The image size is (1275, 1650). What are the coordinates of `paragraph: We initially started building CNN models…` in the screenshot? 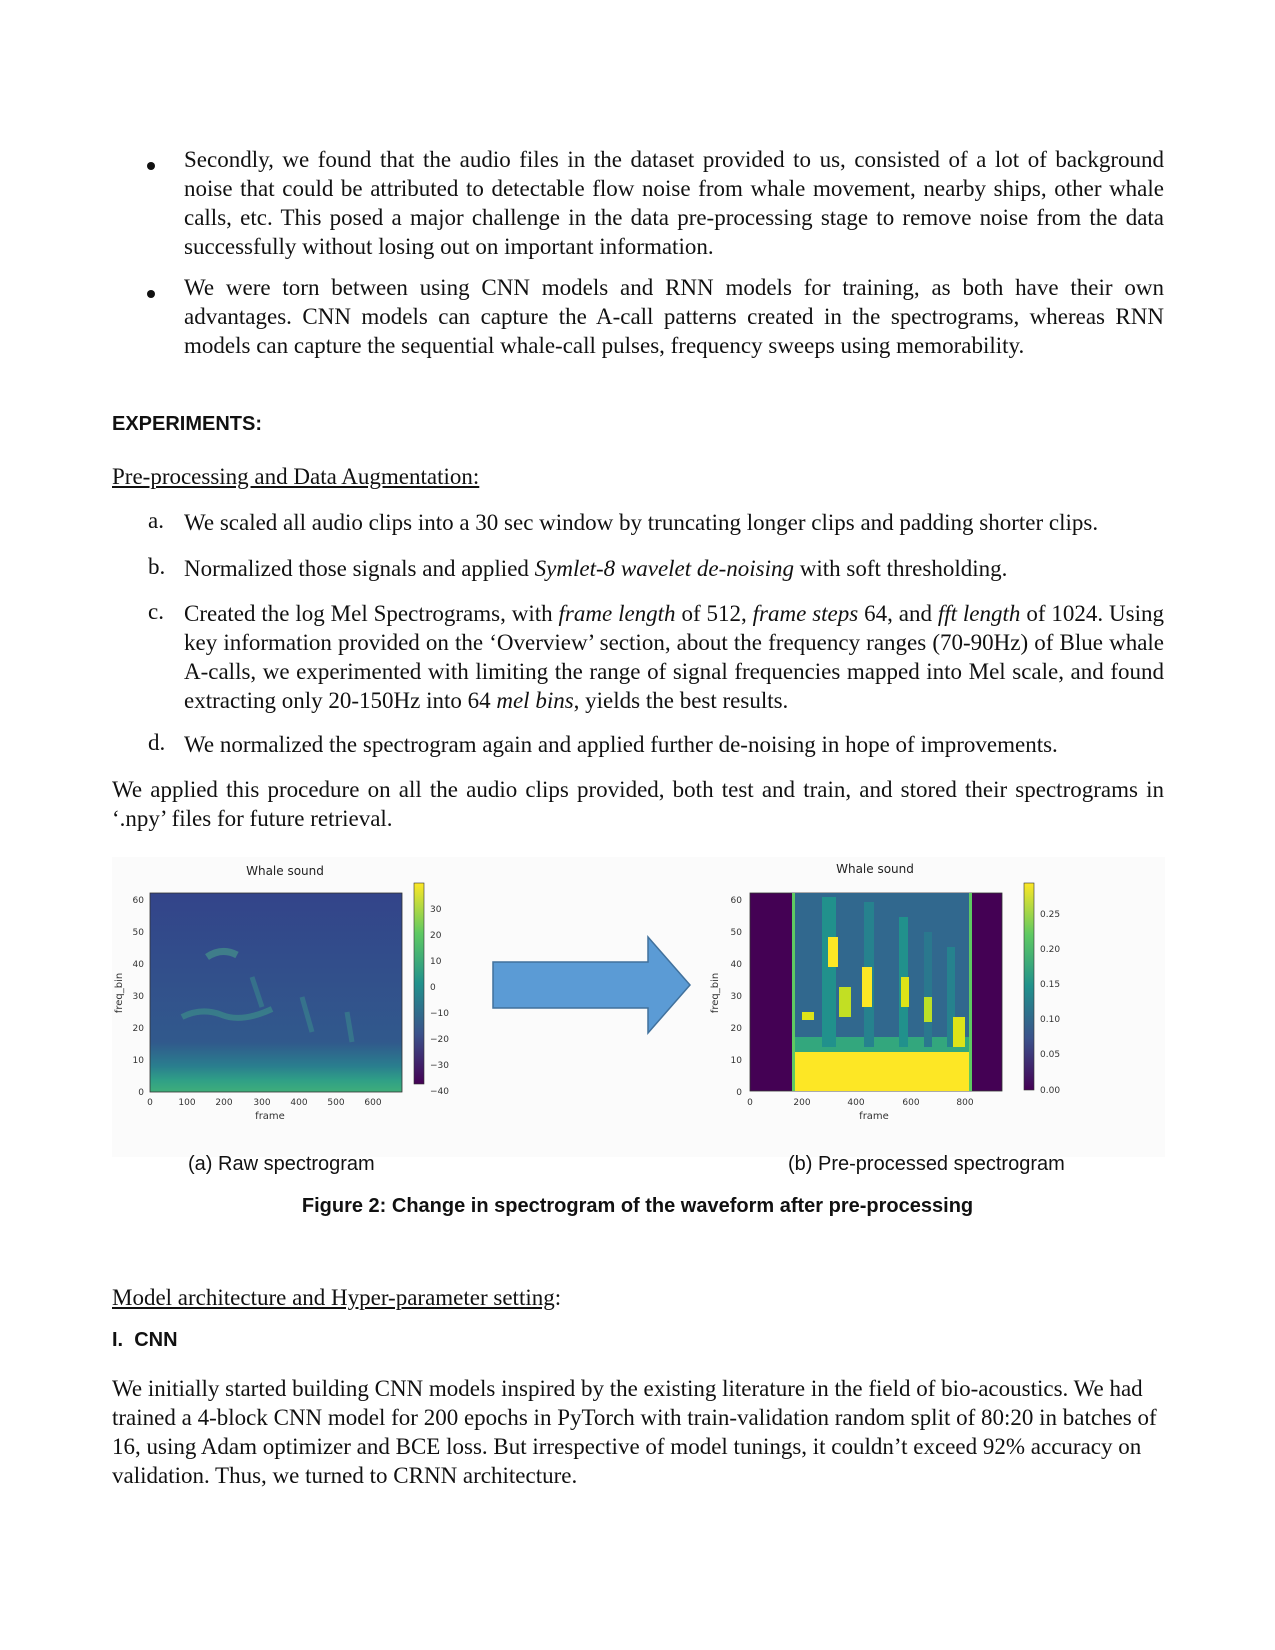 It's located at (634, 1432).